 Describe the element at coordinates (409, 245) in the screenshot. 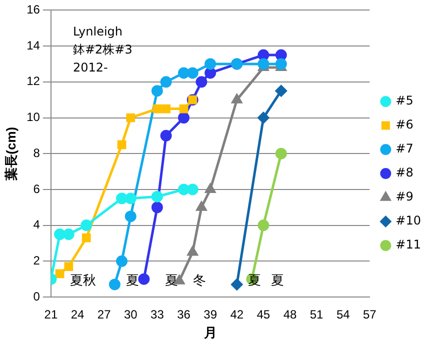

I see `legend-label: #11` at that location.